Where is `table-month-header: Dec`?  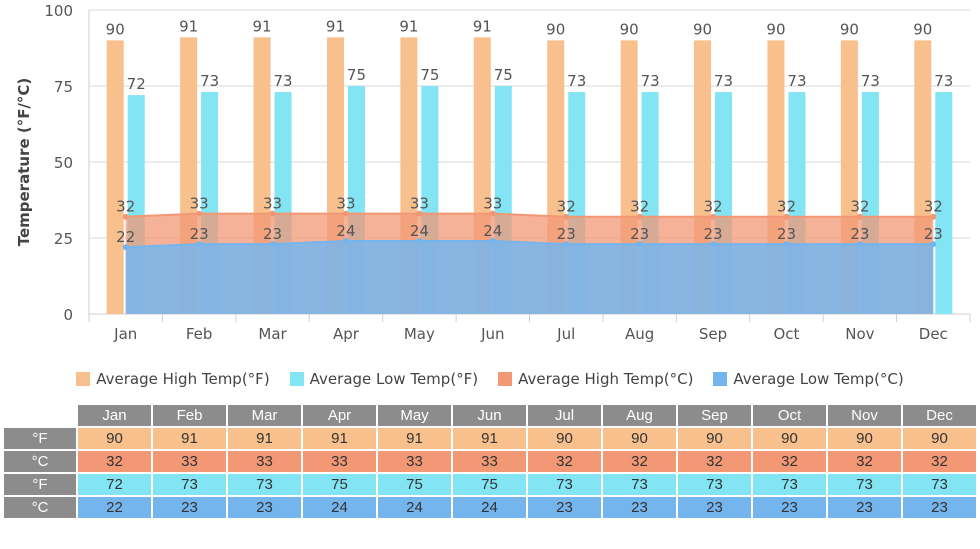
table-month-header: Dec is located at coordinates (939, 415).